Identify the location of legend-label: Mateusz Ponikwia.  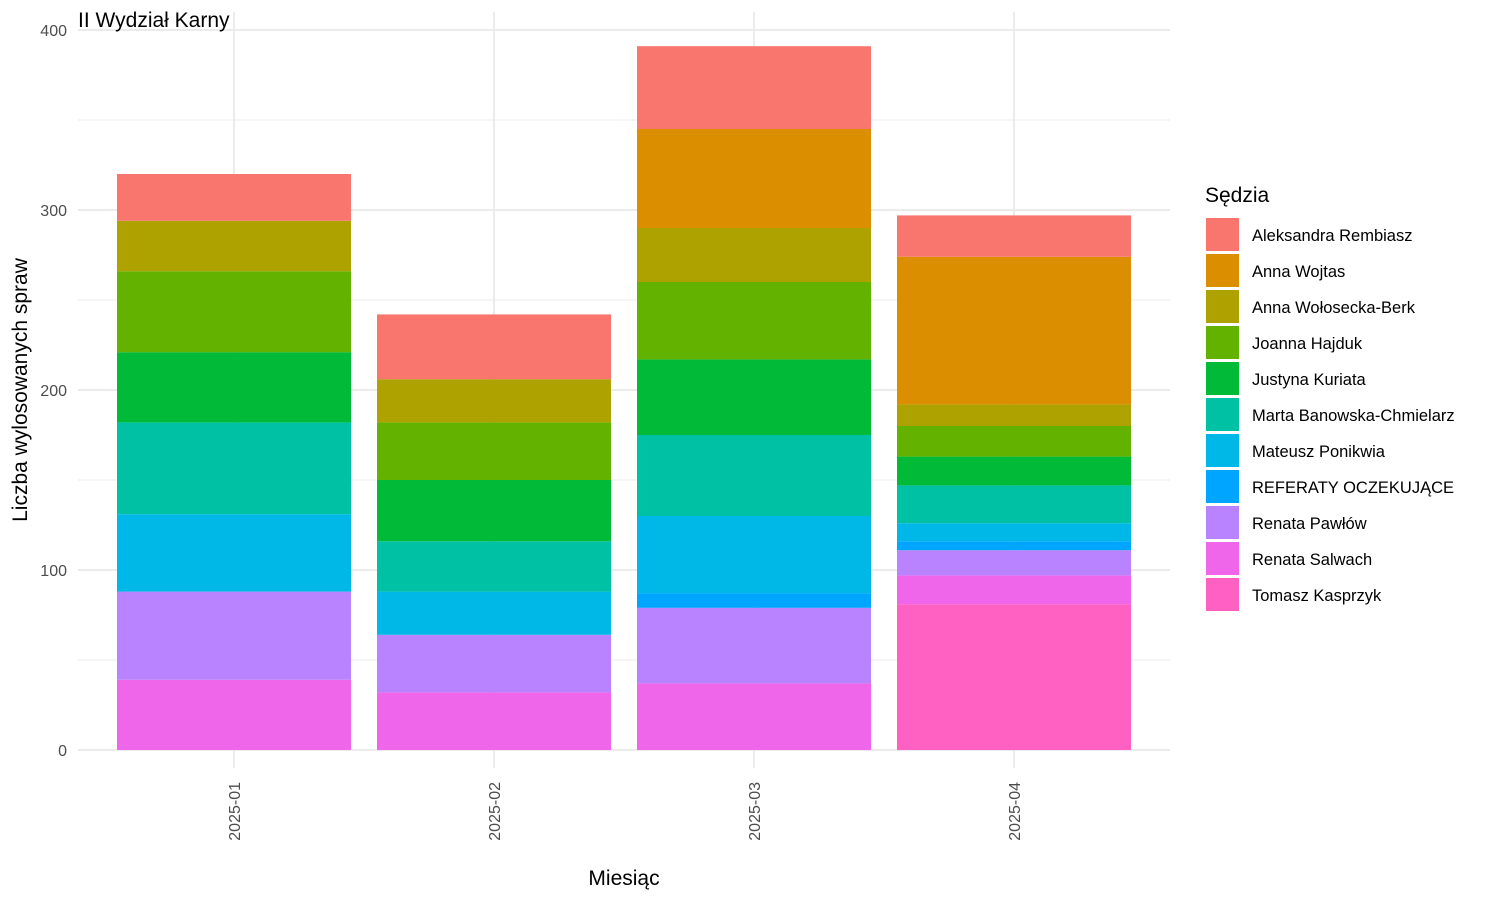
(1319, 452).